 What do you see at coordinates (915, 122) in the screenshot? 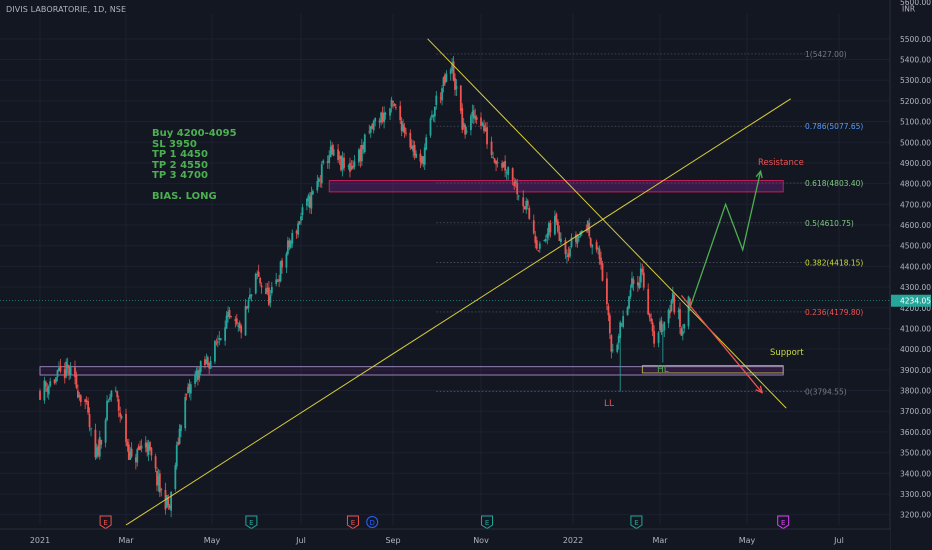
I see `price-tick-label: 5100.00` at bounding box center [915, 122].